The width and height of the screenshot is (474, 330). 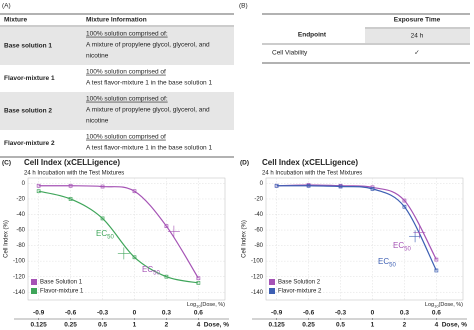 What do you see at coordinates (312, 174) in the screenshot?
I see `chart-subtitle: 24 h Incubation with the Test Mixtures` at bounding box center [312, 174].